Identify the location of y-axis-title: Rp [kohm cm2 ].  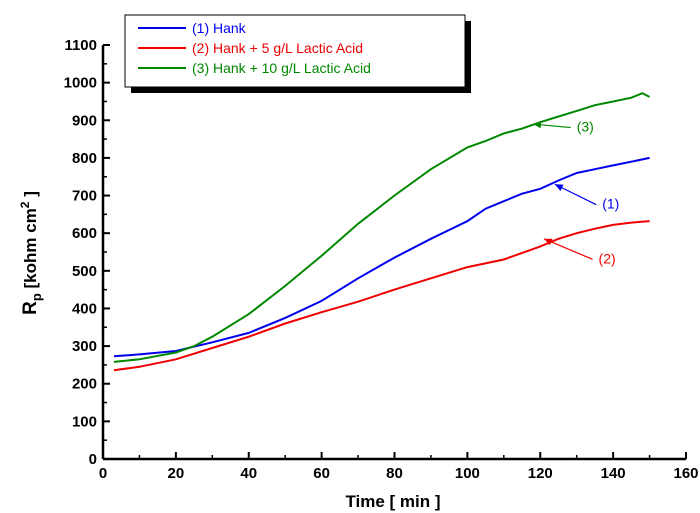
(31, 253).